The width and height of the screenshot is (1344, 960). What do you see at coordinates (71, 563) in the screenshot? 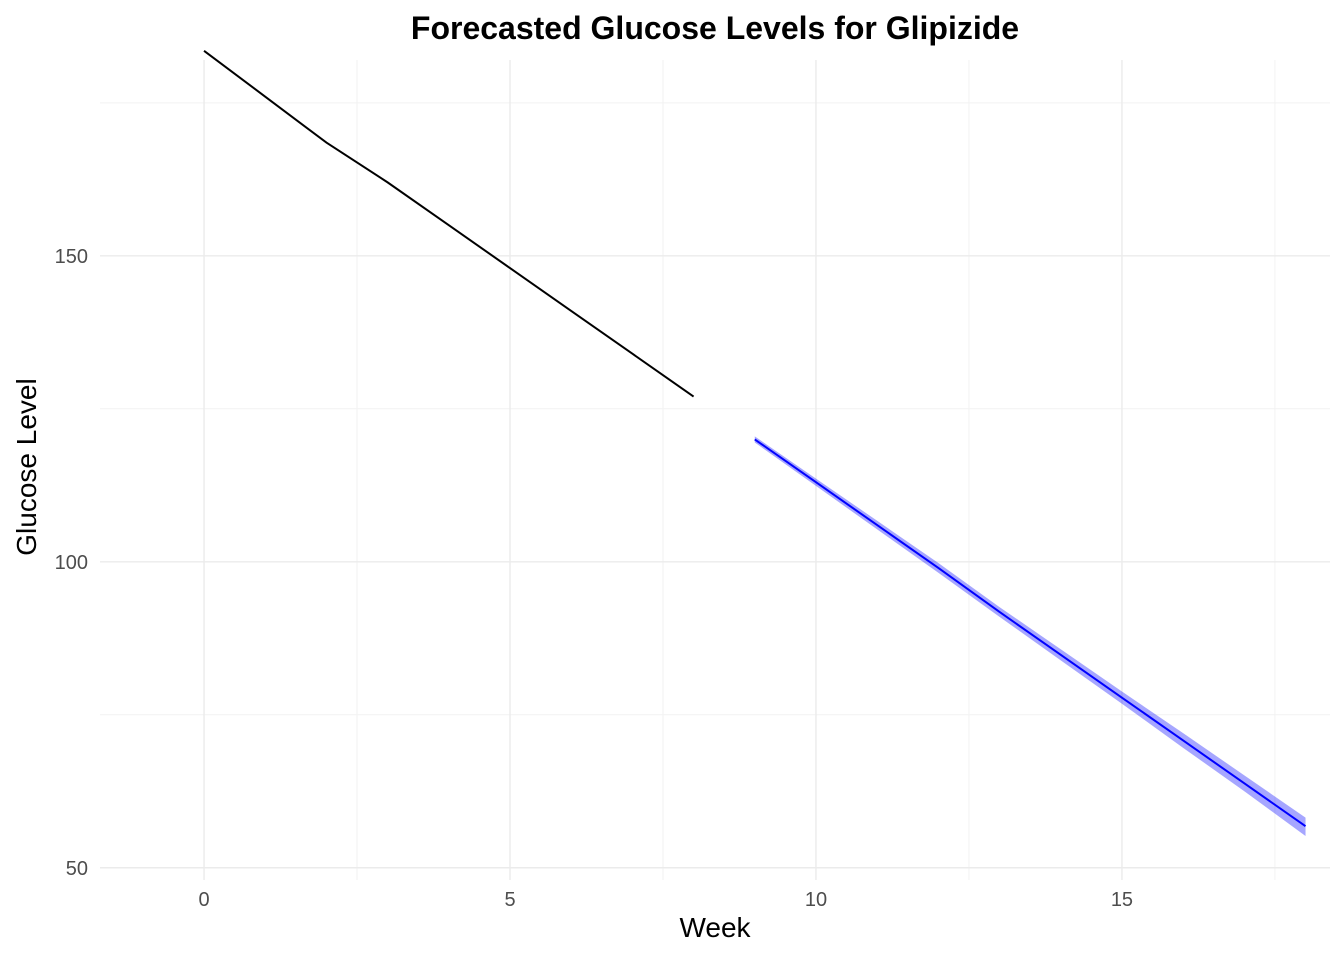
I see `y-tick-label: 100` at bounding box center [71, 563].